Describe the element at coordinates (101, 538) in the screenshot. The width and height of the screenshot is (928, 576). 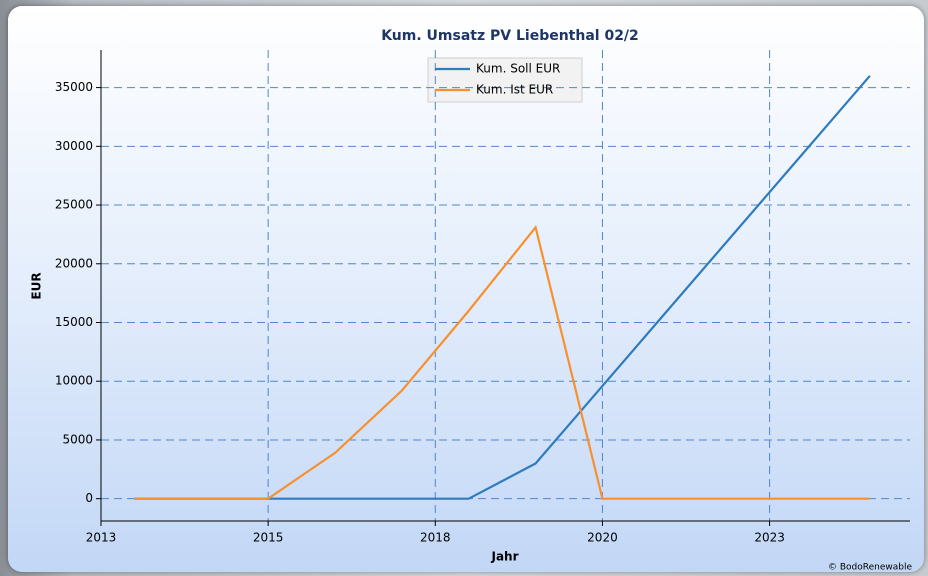
I see `x-tick-label: 2013` at that location.